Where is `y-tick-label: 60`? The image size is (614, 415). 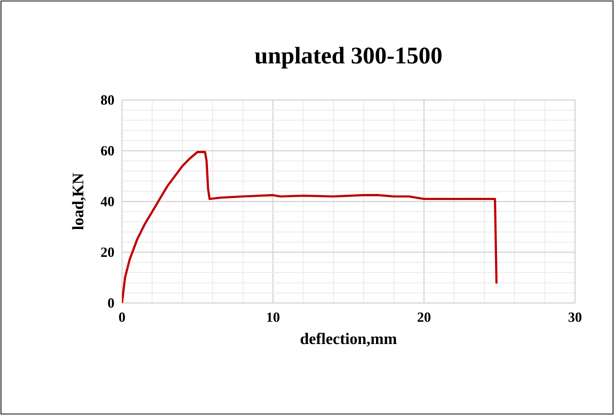 y-tick-label: 60 is located at coordinates (107, 151).